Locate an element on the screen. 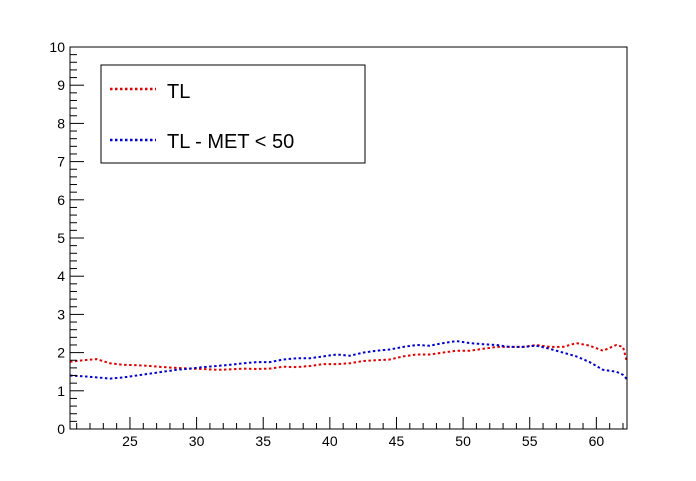 This screenshot has width=696, height=481. x-tick-label: 55 is located at coordinates (530, 441).